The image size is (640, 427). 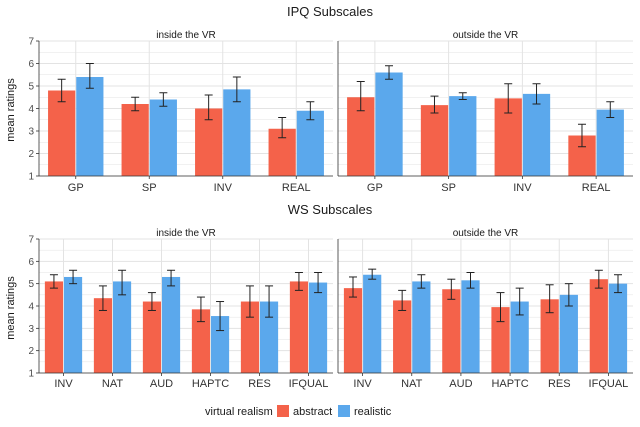 I want to click on y-tick-label: 4, so click(x=31, y=109).